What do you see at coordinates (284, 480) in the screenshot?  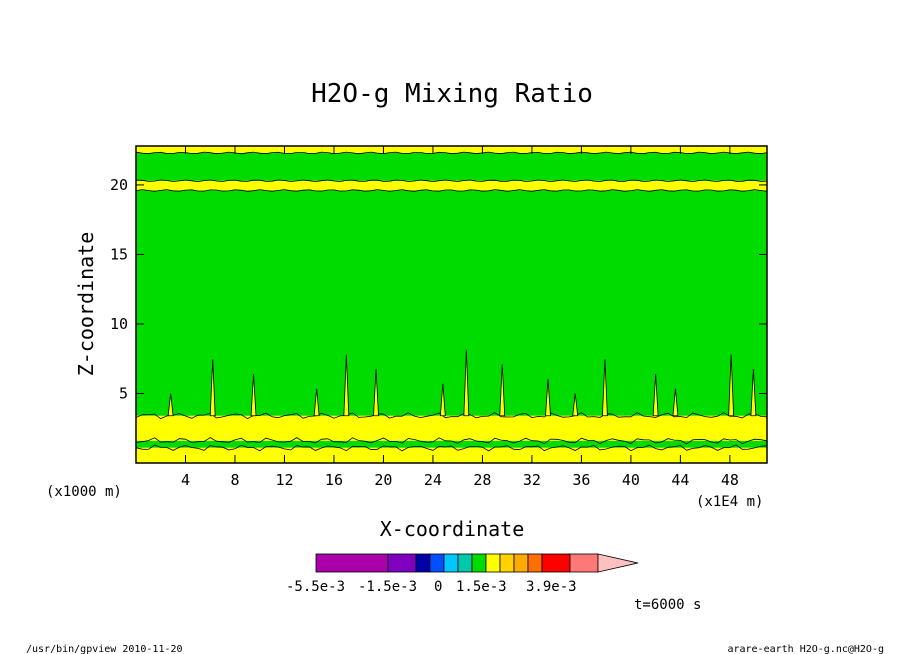 I see `x-tick-label: 12` at bounding box center [284, 480].